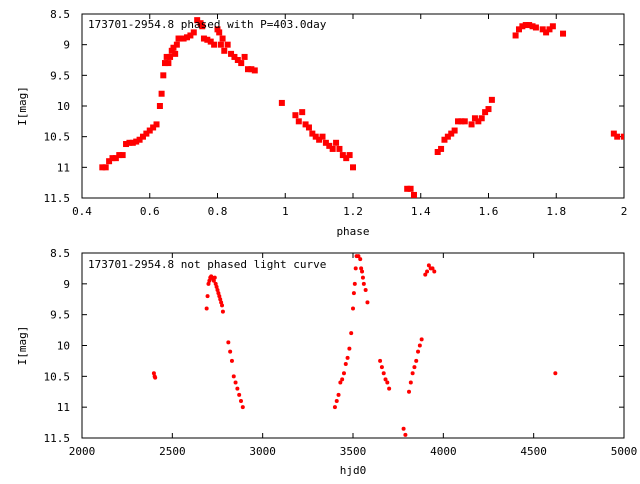 Image resolution: width=640 pixels, height=484 pixels. Describe the element at coordinates (57, 198) in the screenshot. I see `y-tick-label: 11.5` at that location.